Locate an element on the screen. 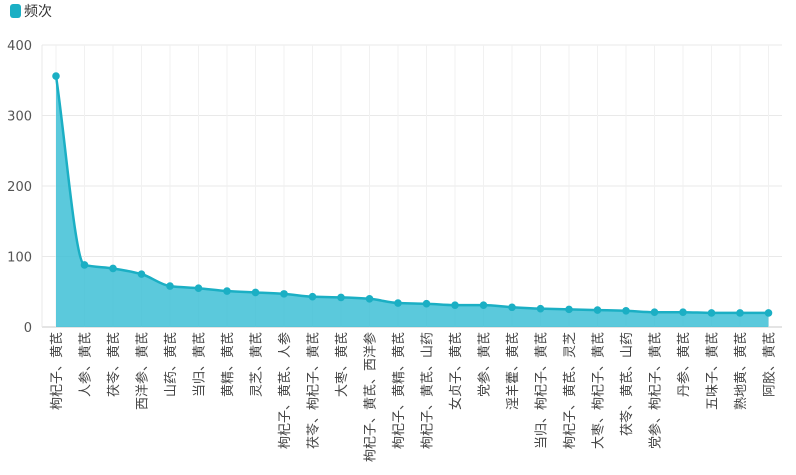 The width and height of the screenshot is (796, 475). x-category-label: 灵芝、黄芪 is located at coordinates (257, 364).